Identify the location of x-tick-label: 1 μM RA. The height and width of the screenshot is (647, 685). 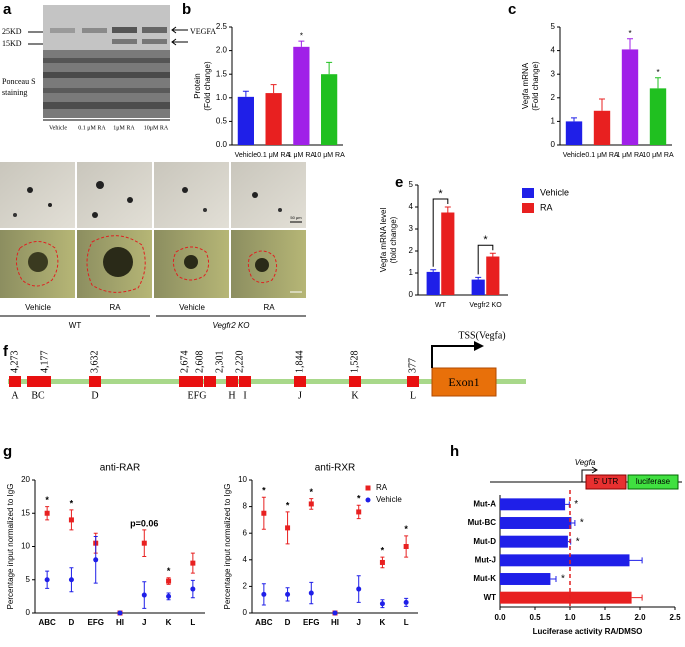
(302, 155).